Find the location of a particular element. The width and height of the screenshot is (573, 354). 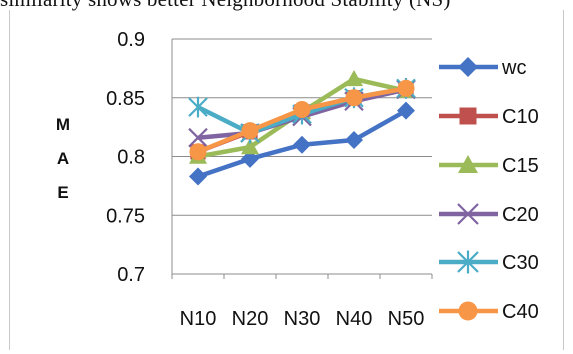

legend-label: C20 is located at coordinates (520, 215).